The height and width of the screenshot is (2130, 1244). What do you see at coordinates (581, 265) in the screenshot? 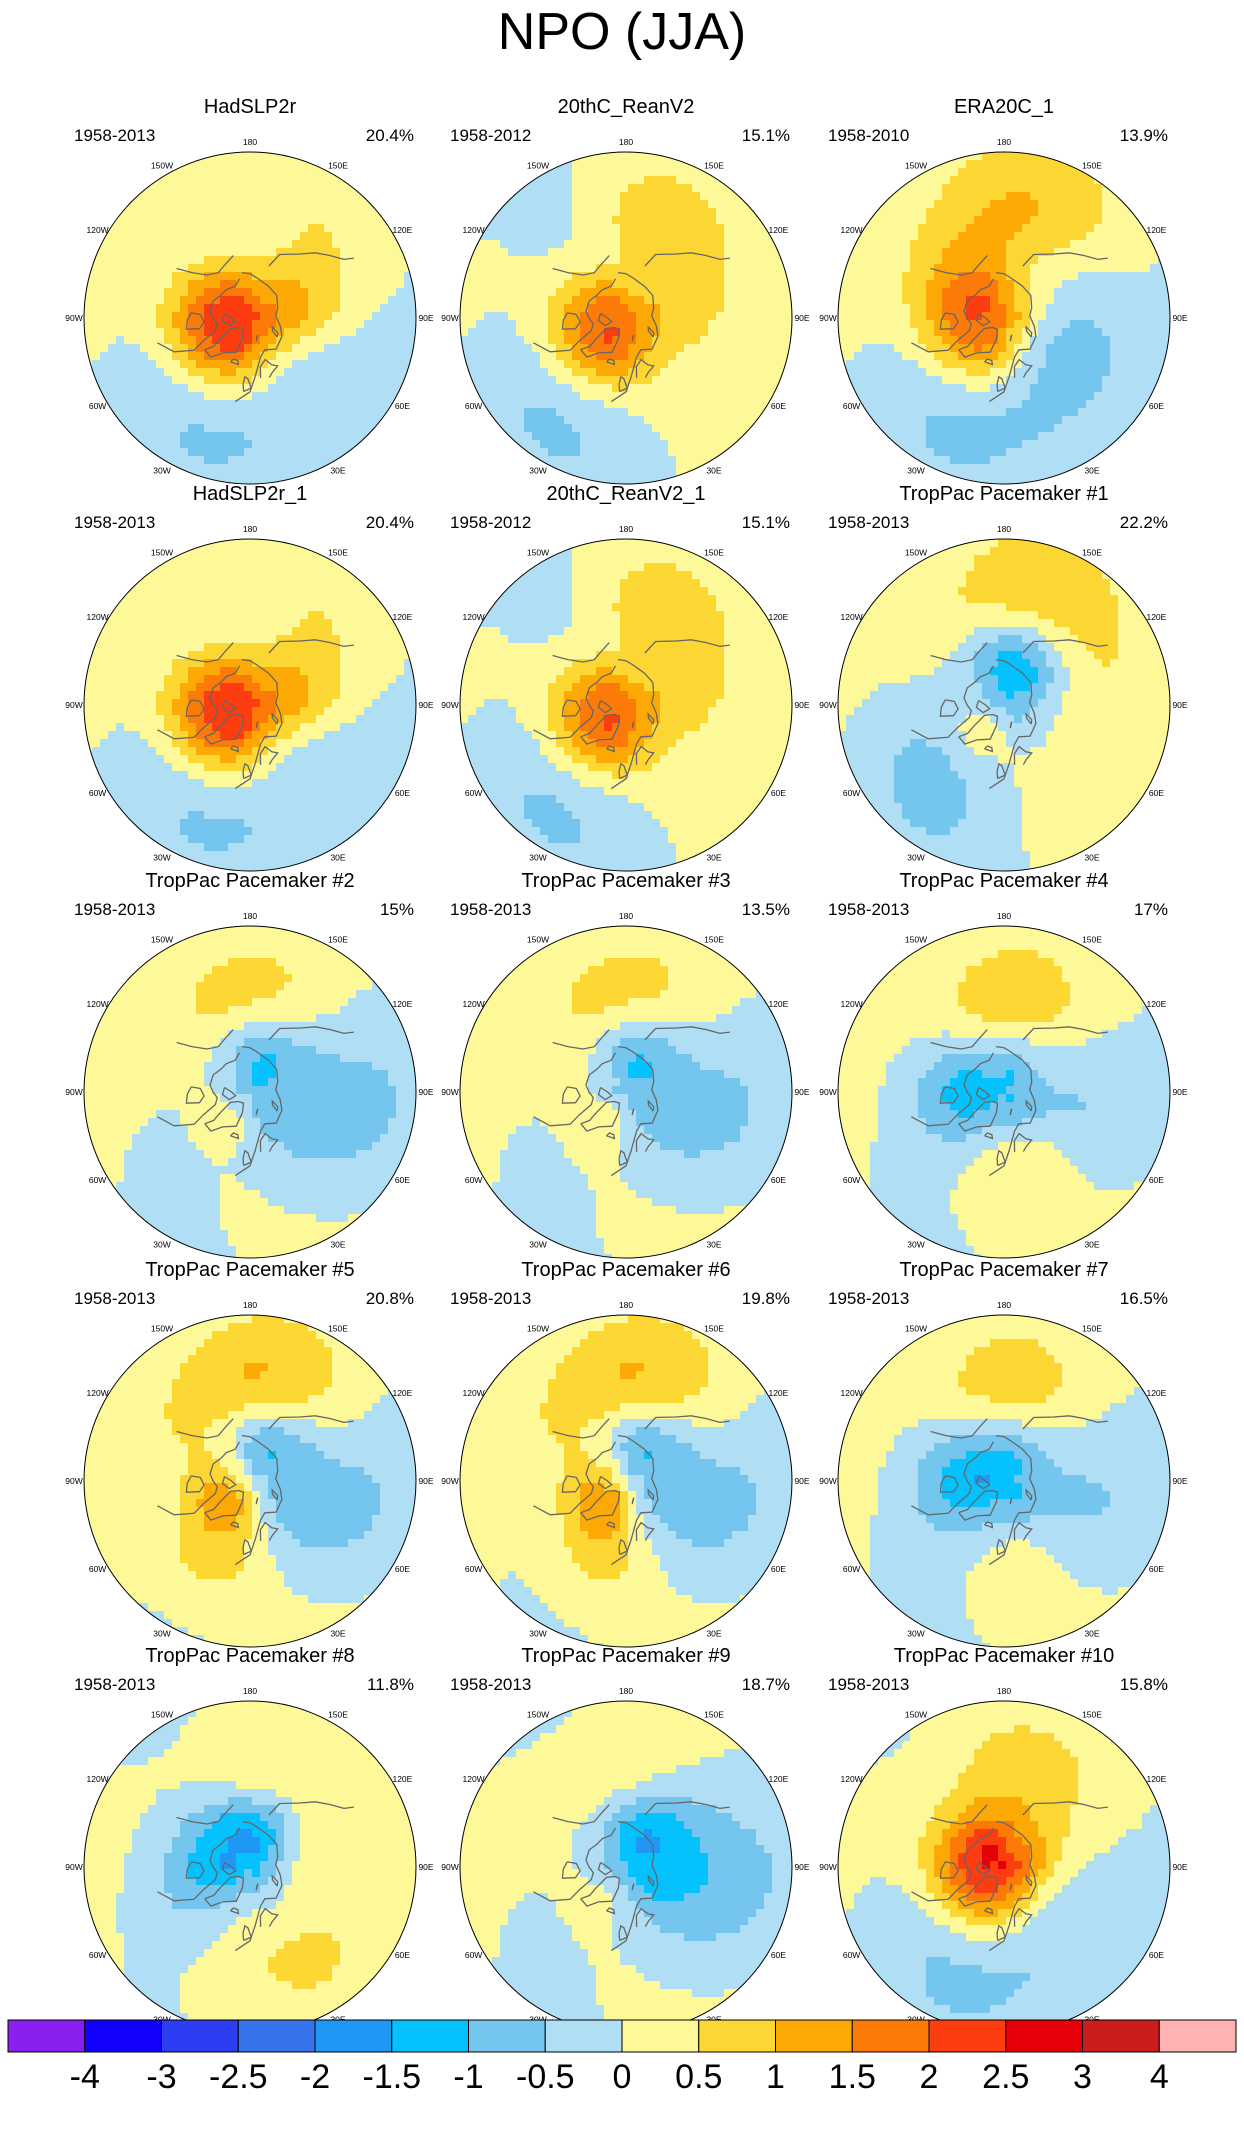
I see `coastline` at bounding box center [581, 265].